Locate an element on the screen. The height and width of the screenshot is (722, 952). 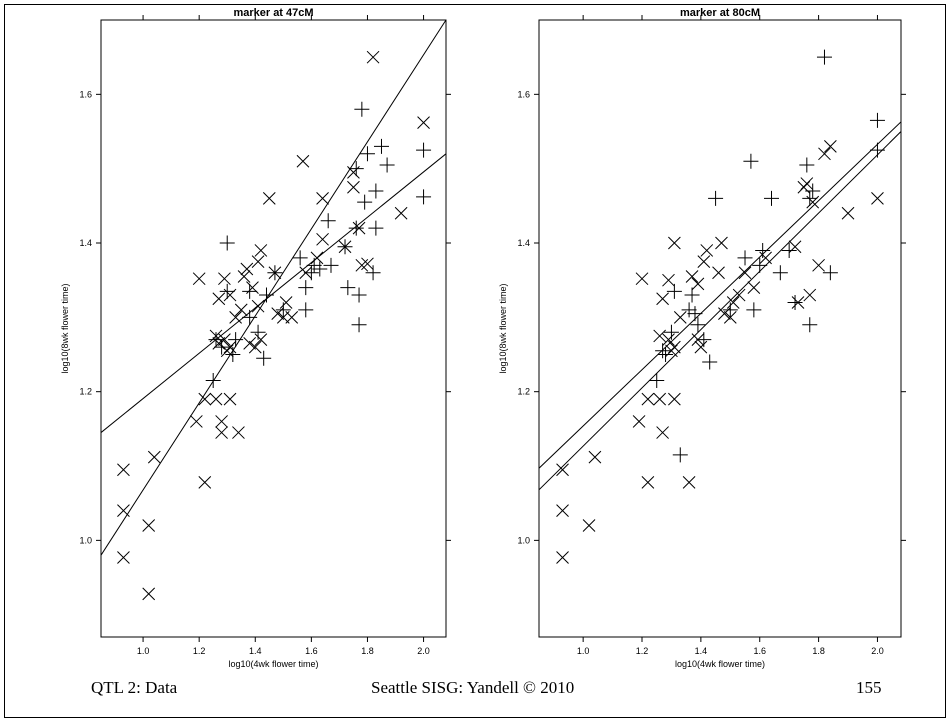
regression-line is located at coordinates (273, 293).